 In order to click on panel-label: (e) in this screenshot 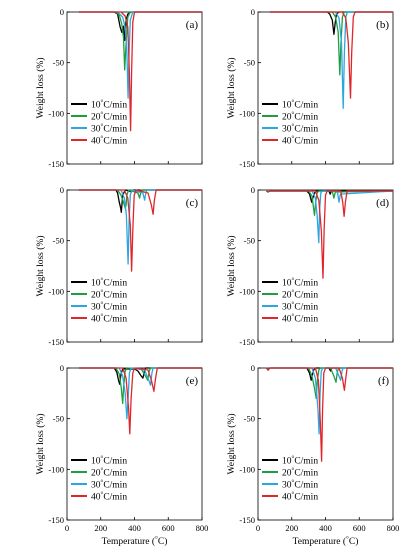, I will do `click(192, 381)`.